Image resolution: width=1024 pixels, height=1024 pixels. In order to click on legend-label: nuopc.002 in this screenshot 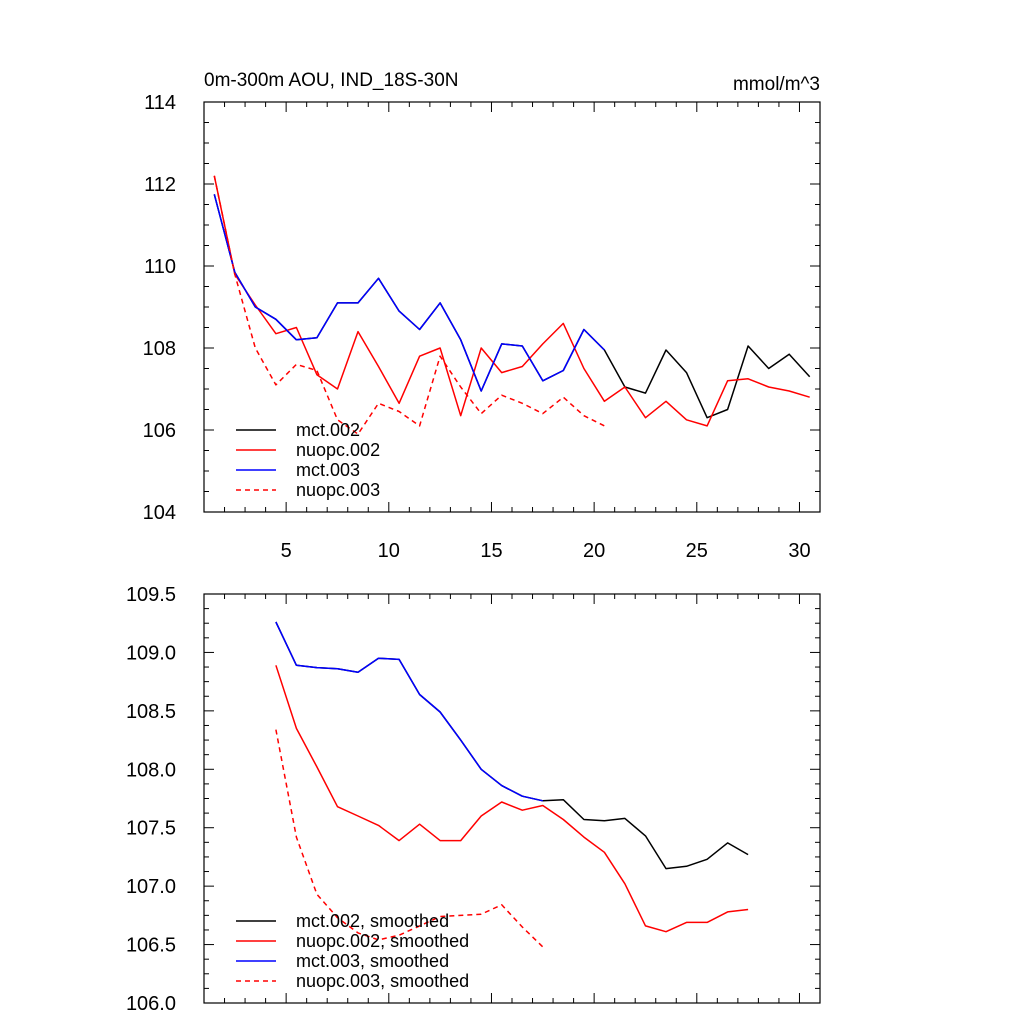, I will do `click(338, 450)`.